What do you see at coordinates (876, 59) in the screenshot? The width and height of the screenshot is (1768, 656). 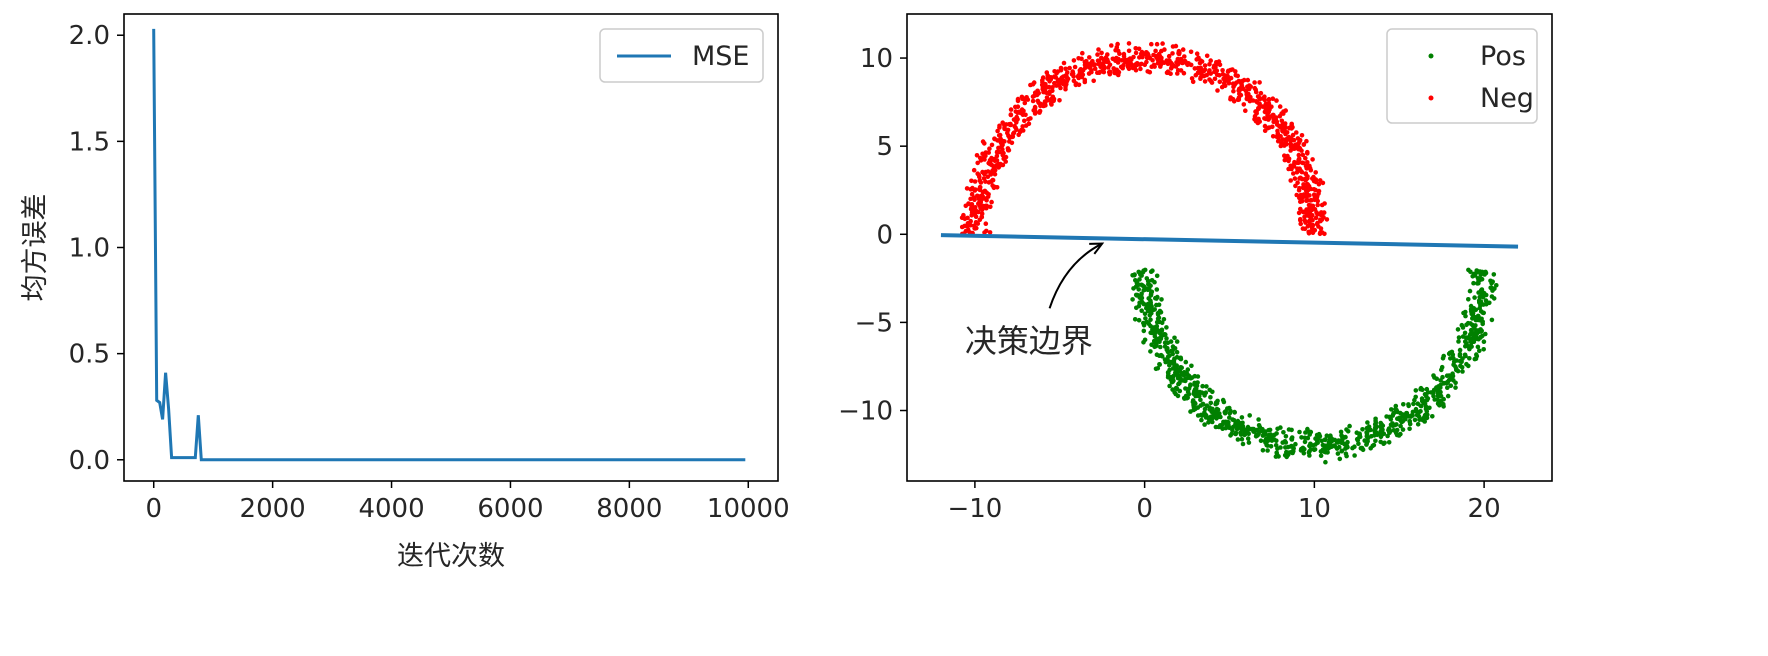 I see `scatter-y-tick-label: 10` at bounding box center [876, 59].